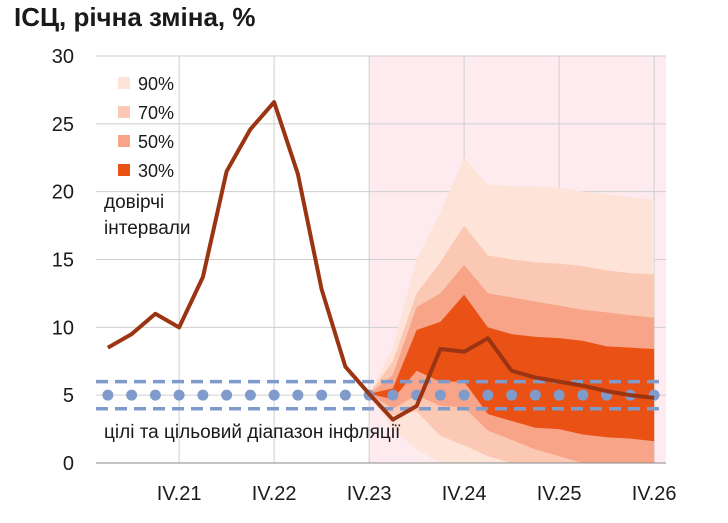  What do you see at coordinates (63, 328) in the screenshot?
I see `y-tick-label: 10` at bounding box center [63, 328].